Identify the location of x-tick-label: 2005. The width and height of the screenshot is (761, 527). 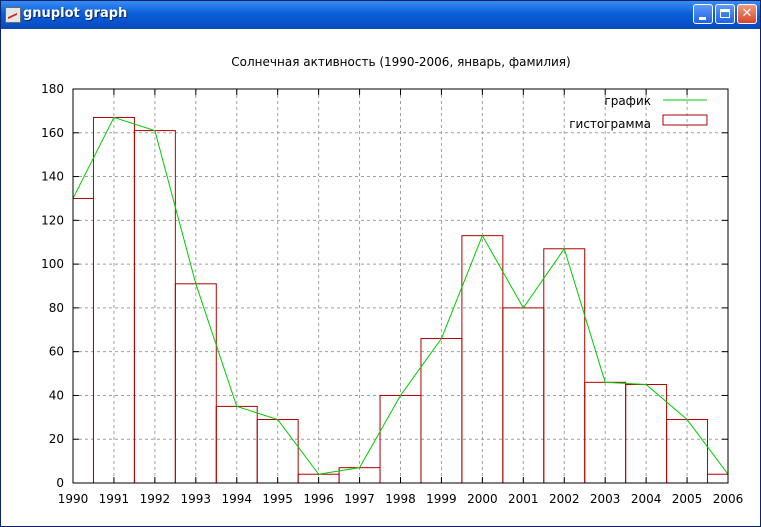
(687, 499).